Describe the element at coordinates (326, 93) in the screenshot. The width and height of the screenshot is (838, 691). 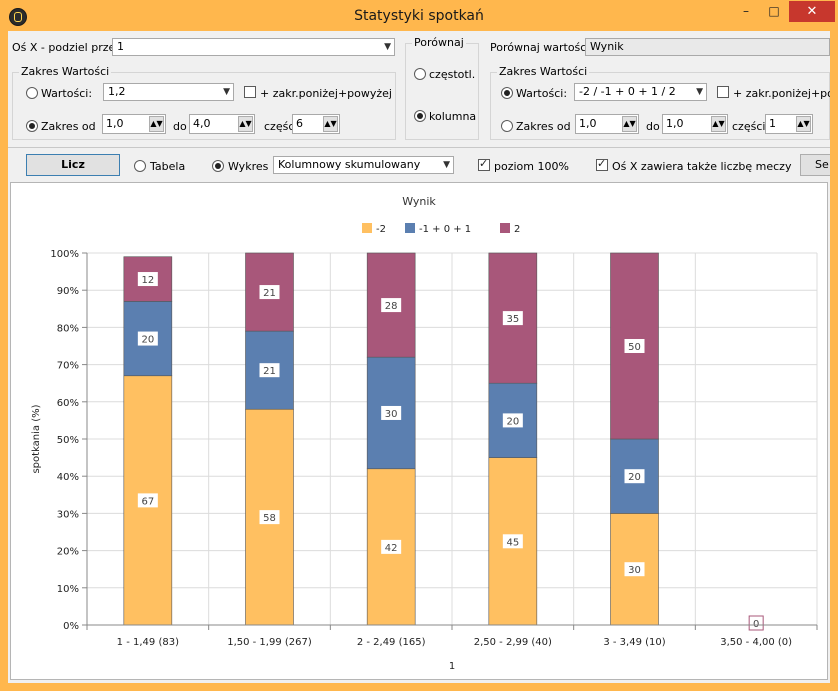
I see `left-zakr-label: + zakr.poniżej+powyżej` at that location.